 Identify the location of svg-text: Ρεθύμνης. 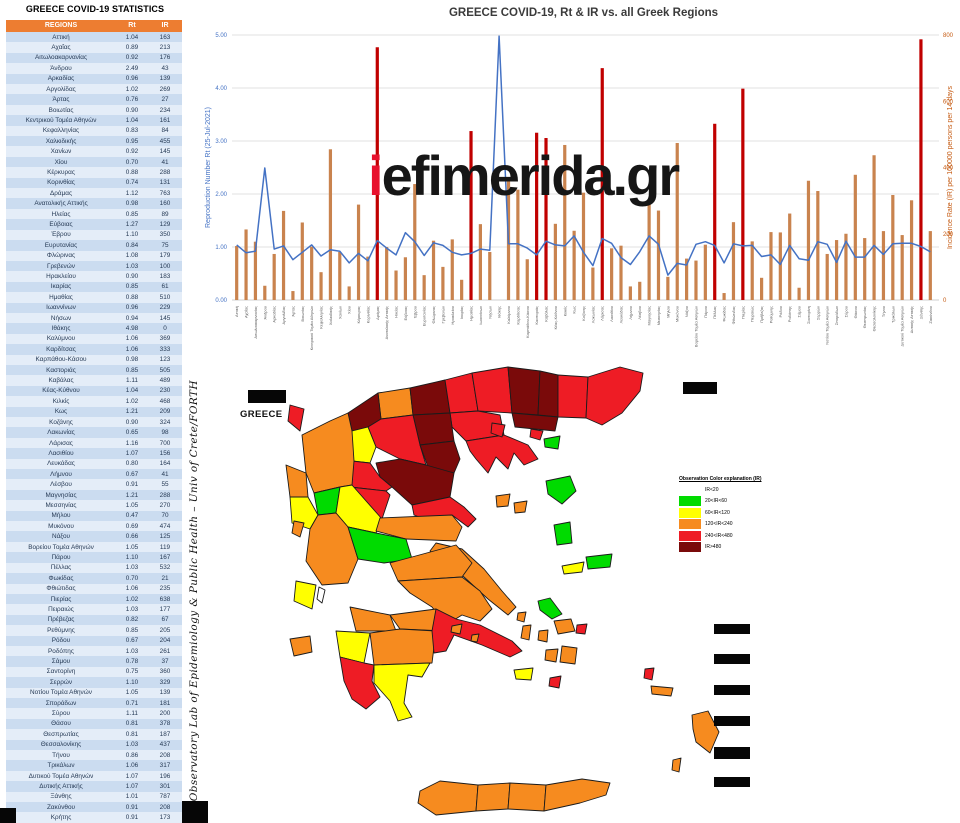
(770, 314).